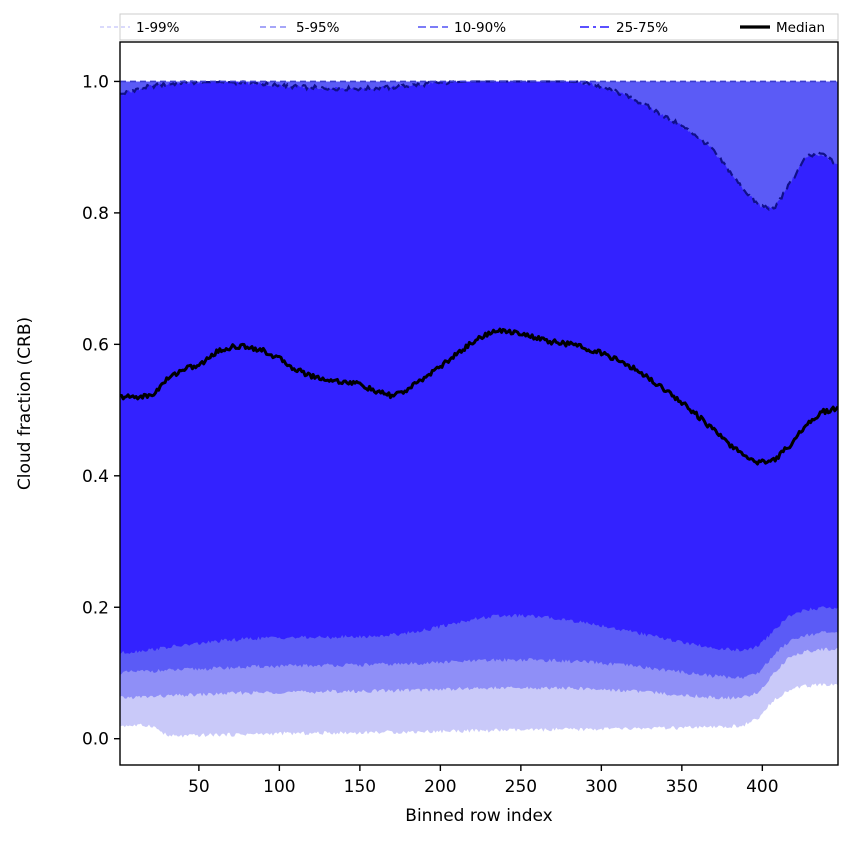 This screenshot has height=850, width=850. What do you see at coordinates (279, 787) in the screenshot?
I see `x-tick-label: 100` at bounding box center [279, 787].